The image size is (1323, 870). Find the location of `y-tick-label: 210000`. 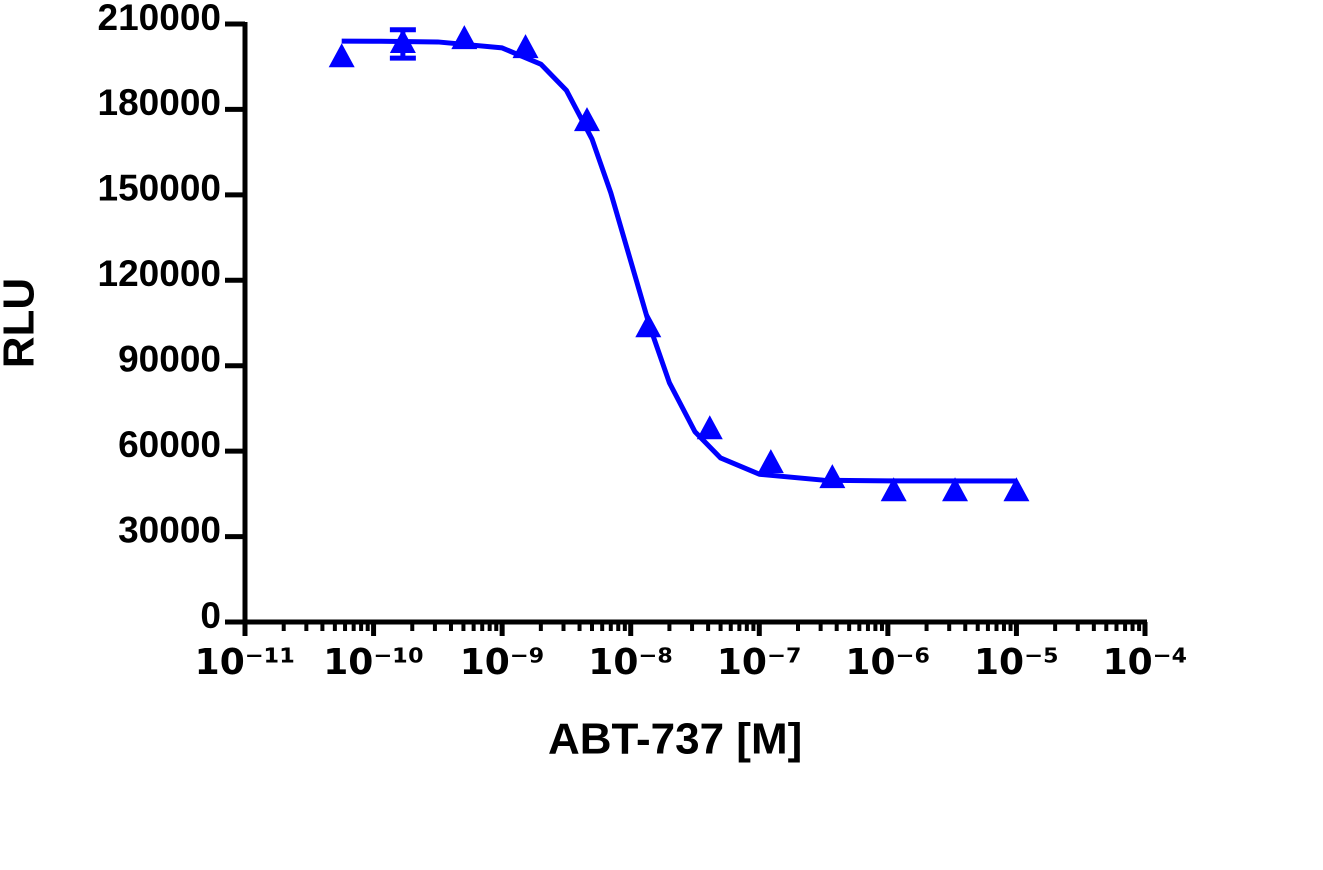

y-tick-label: 210000 is located at coordinates (159, 19).